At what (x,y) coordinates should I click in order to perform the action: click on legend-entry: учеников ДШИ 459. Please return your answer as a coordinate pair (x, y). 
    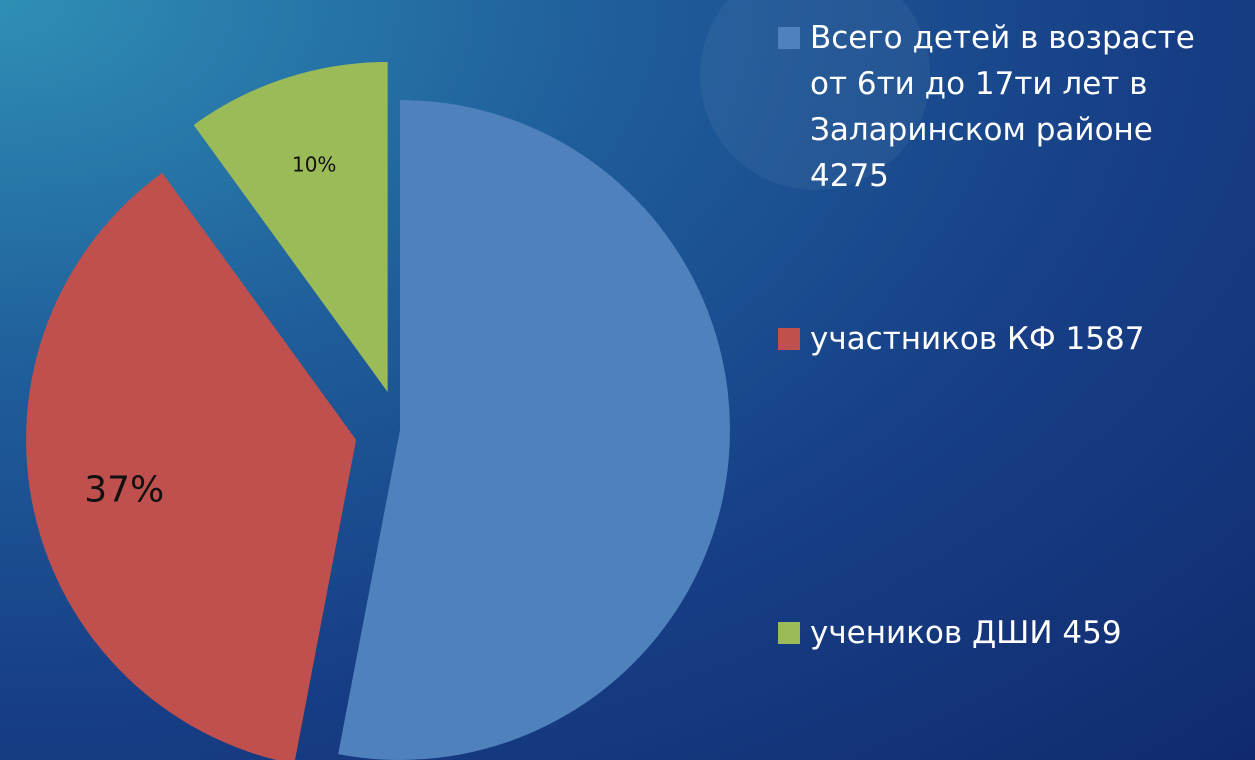
    Looking at the image, I should click on (998, 633).